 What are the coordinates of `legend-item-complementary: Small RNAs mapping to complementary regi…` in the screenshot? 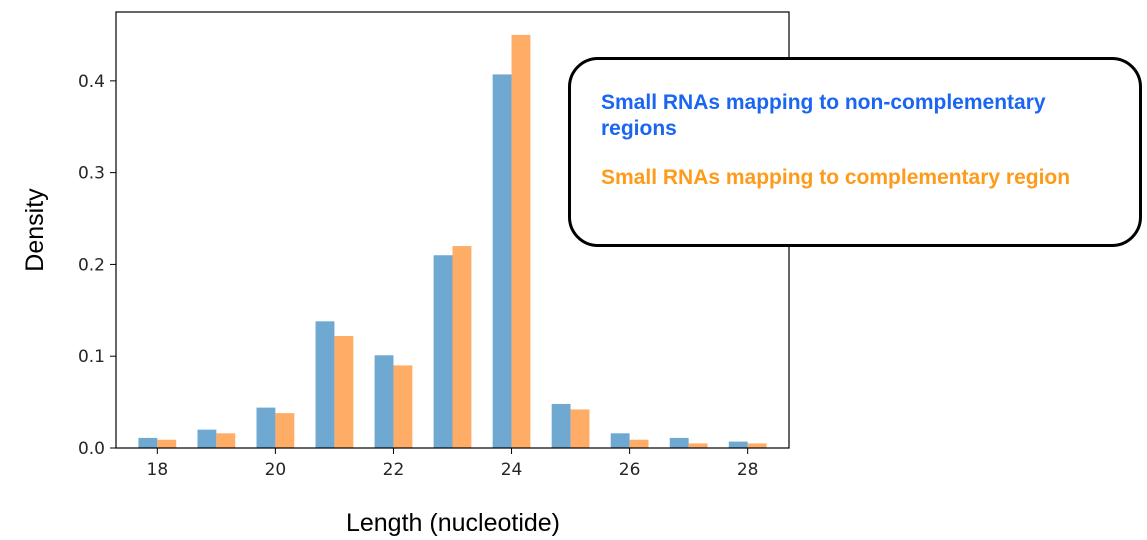 It's located at (836, 177).